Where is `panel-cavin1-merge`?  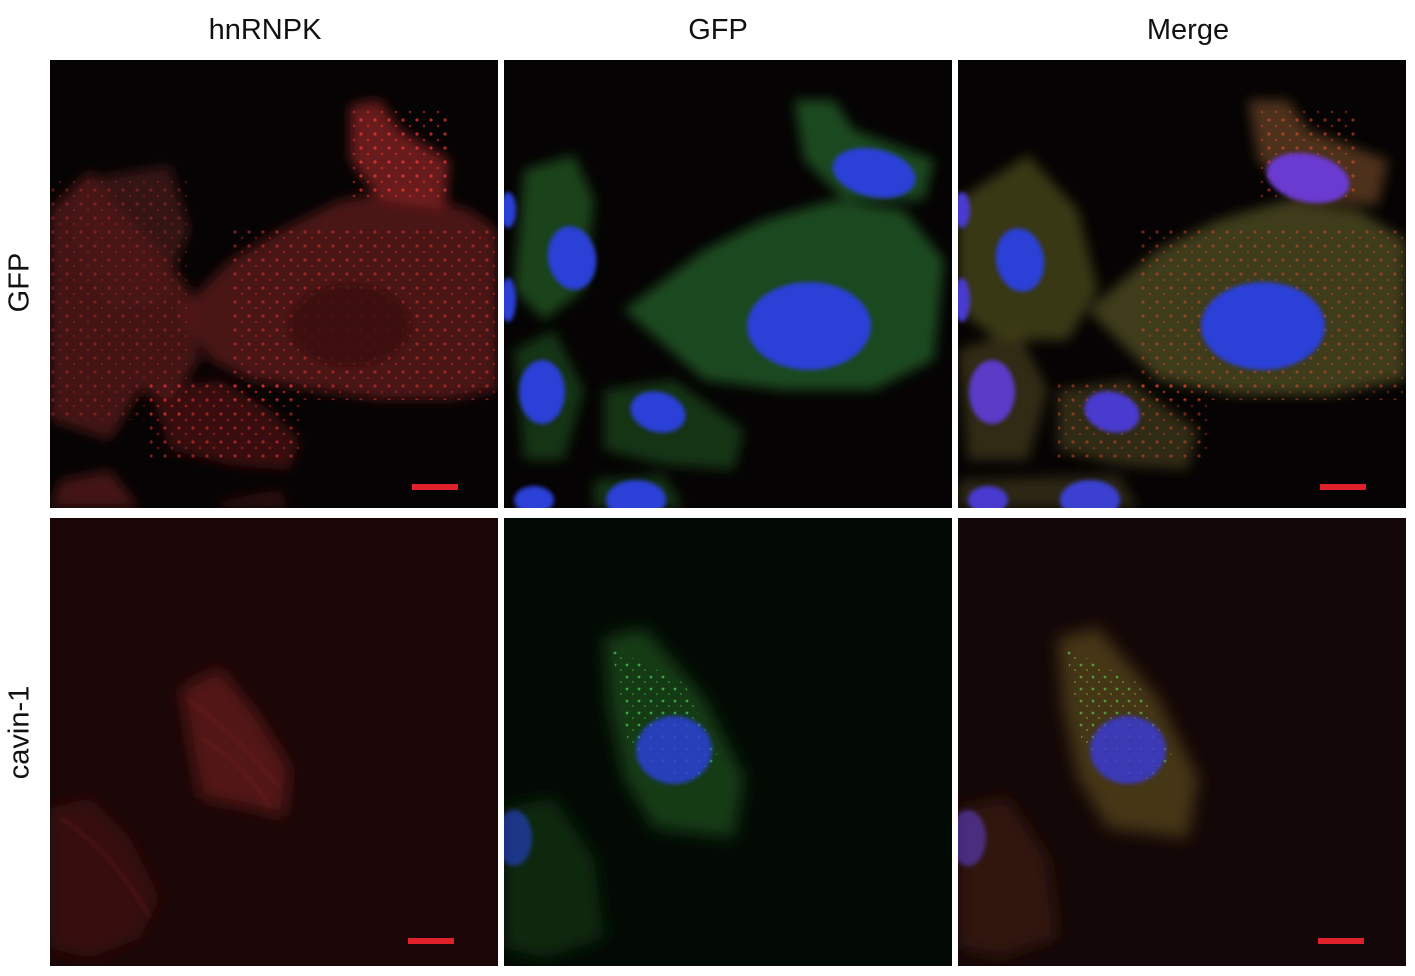
panel-cavin1-merge is located at coordinates (1182, 742).